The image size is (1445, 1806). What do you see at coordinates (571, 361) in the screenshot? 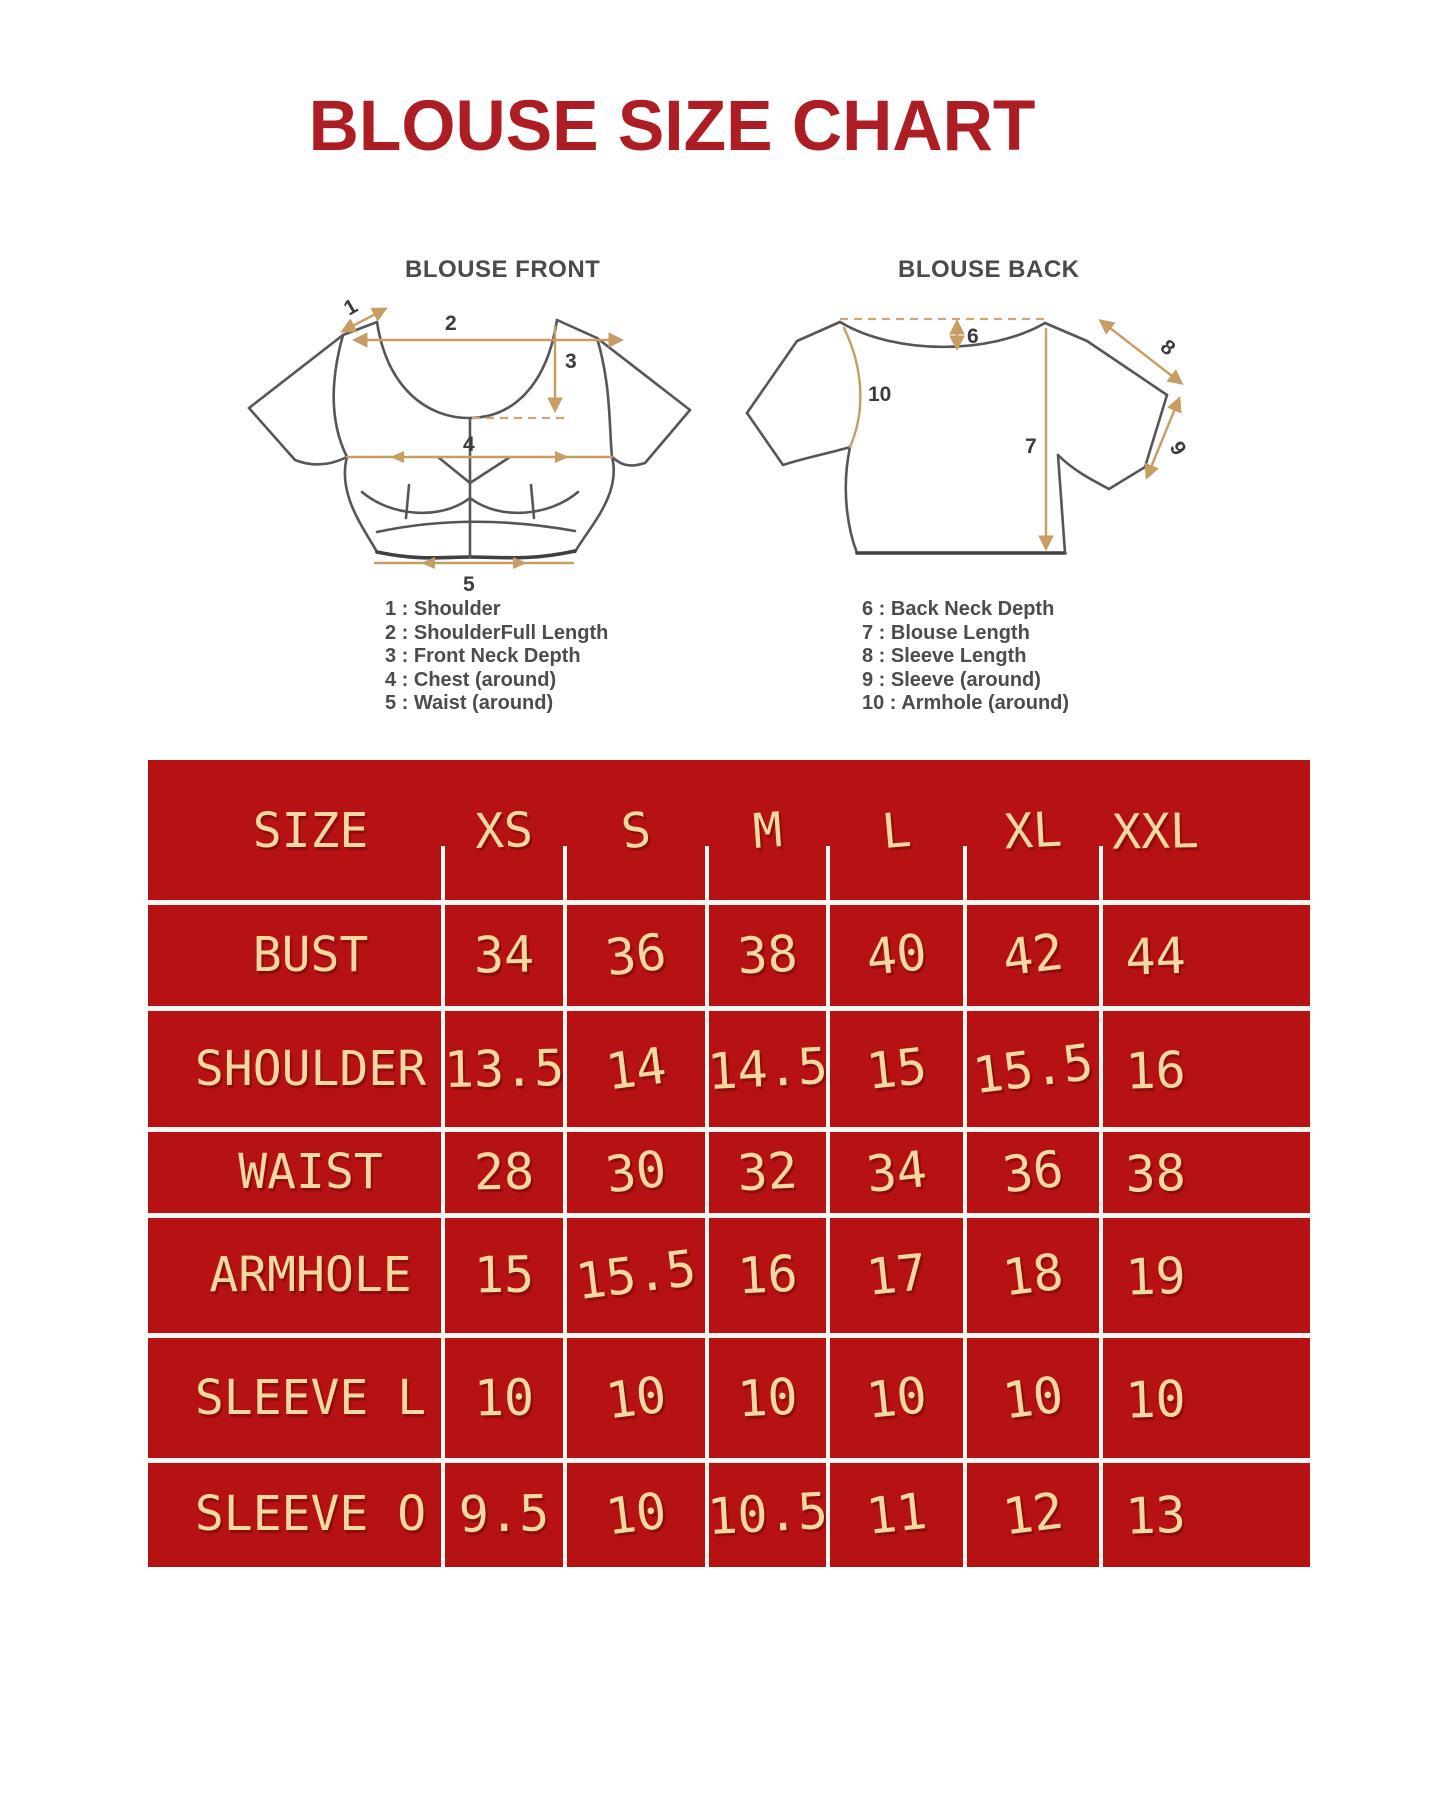
I see `front-mark-3: 3` at bounding box center [571, 361].